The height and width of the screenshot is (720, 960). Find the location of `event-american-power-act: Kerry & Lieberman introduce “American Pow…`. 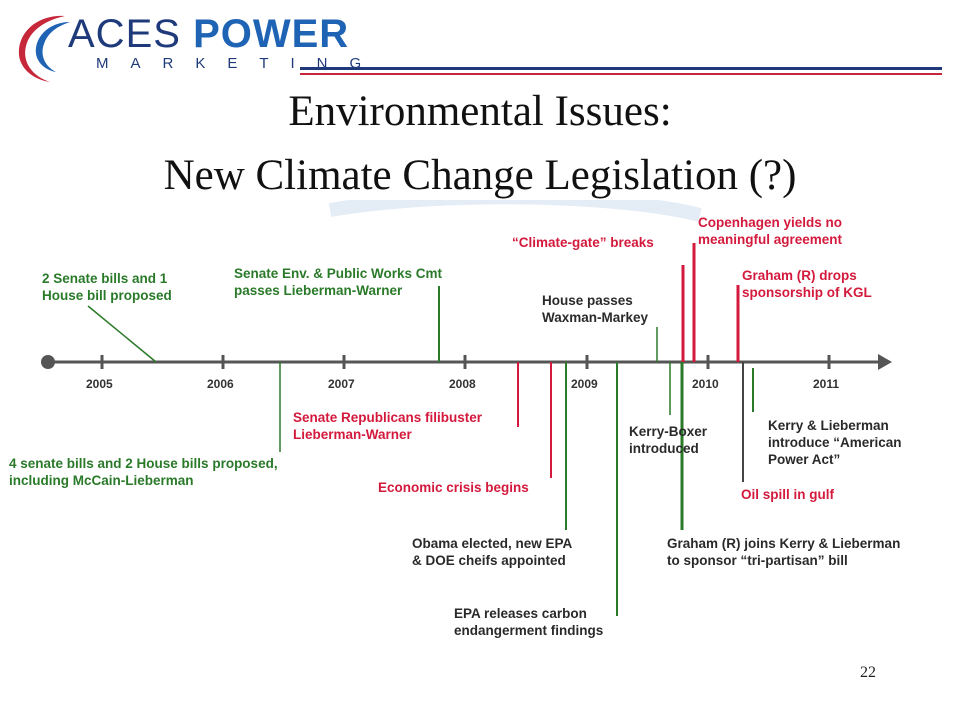

event-american-power-act: Kerry & Lieberman introduce “American Pow… is located at coordinates (835, 442).